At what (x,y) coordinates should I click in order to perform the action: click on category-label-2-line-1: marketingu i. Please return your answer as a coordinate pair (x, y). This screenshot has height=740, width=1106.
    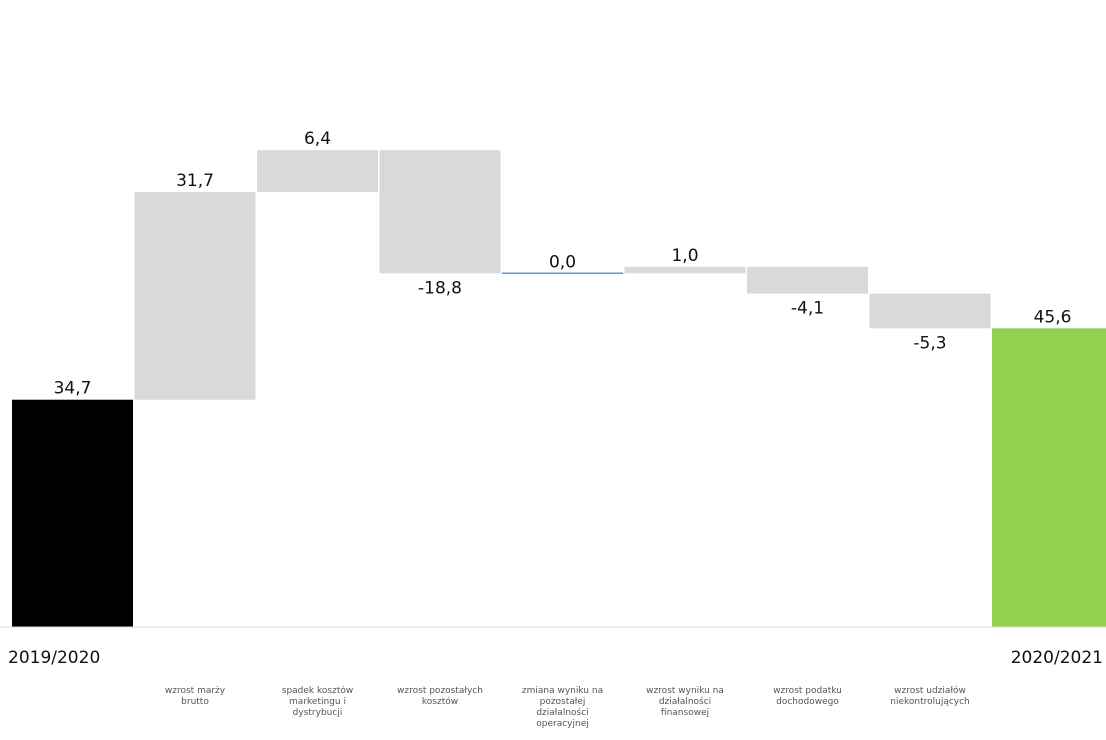
    Looking at the image, I should click on (317, 702).